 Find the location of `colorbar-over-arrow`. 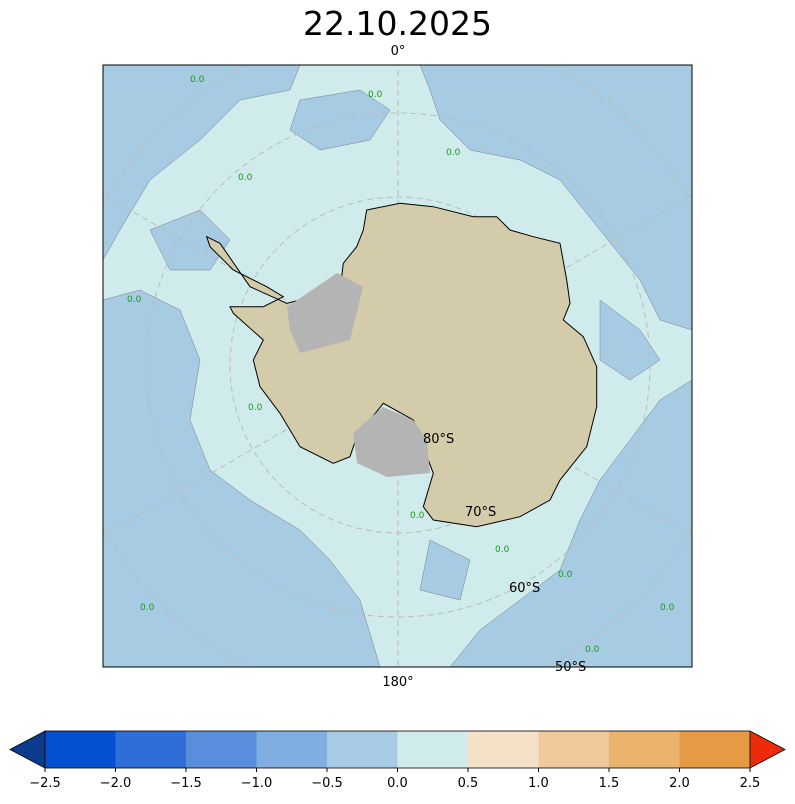

colorbar-over-arrow is located at coordinates (767, 749).